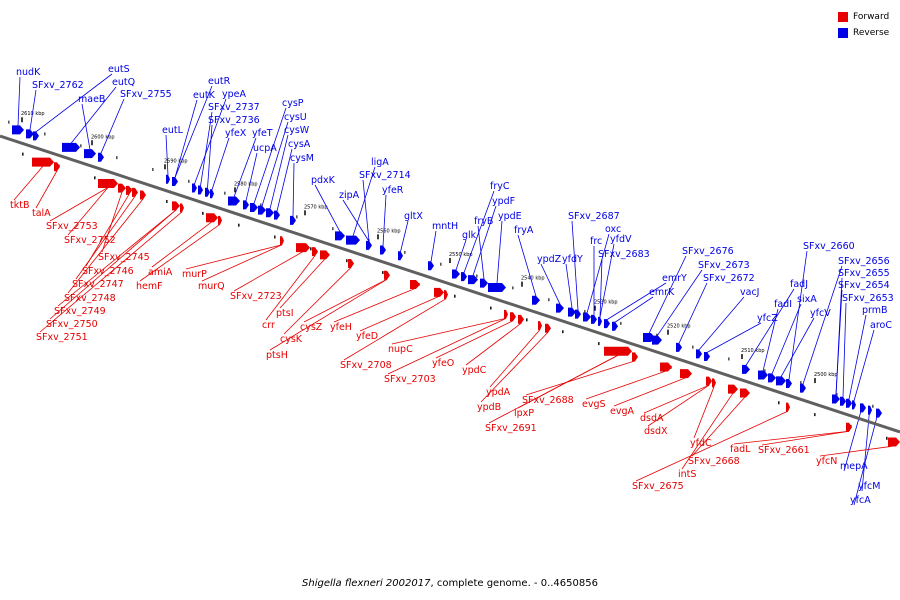 The height and width of the screenshot is (600, 900). I want to click on gene-label-yfdc: yfdC, so click(701, 443).